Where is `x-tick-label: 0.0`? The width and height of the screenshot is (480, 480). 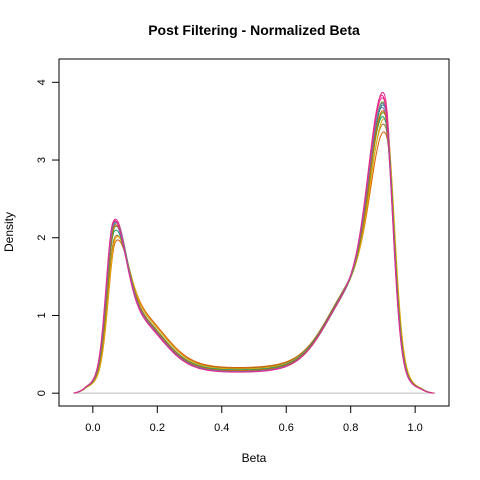
x-tick-label: 0.0 is located at coordinates (92, 428).